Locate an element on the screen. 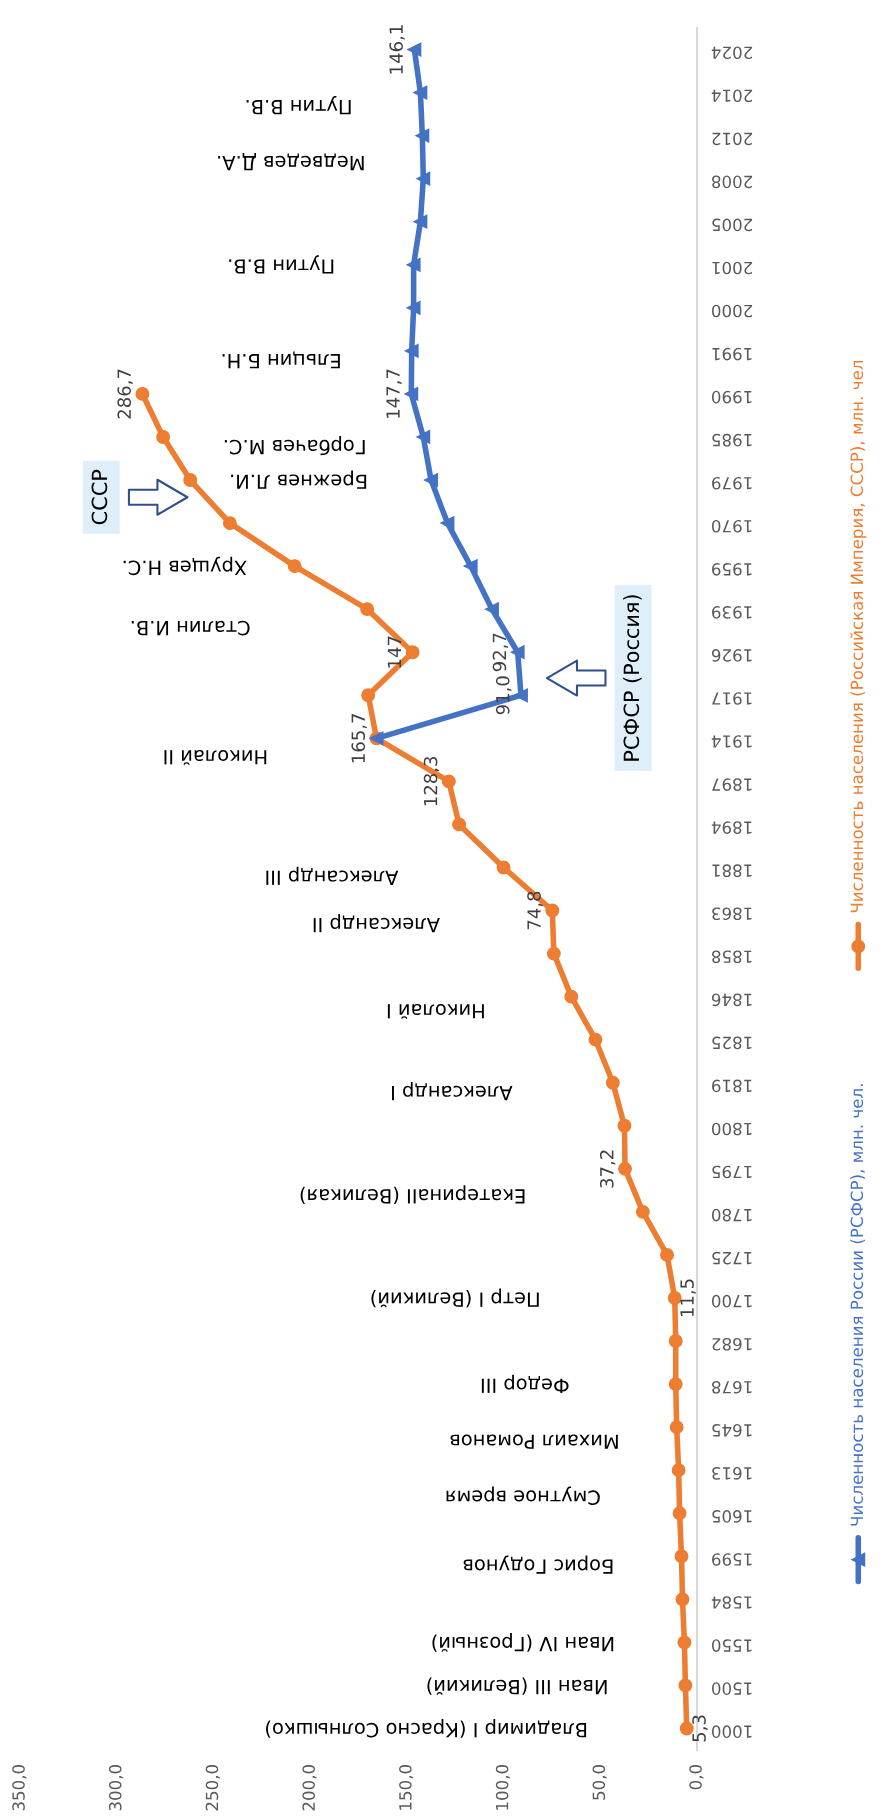  x-tick-label: 350,0 is located at coordinates (19, 1788).